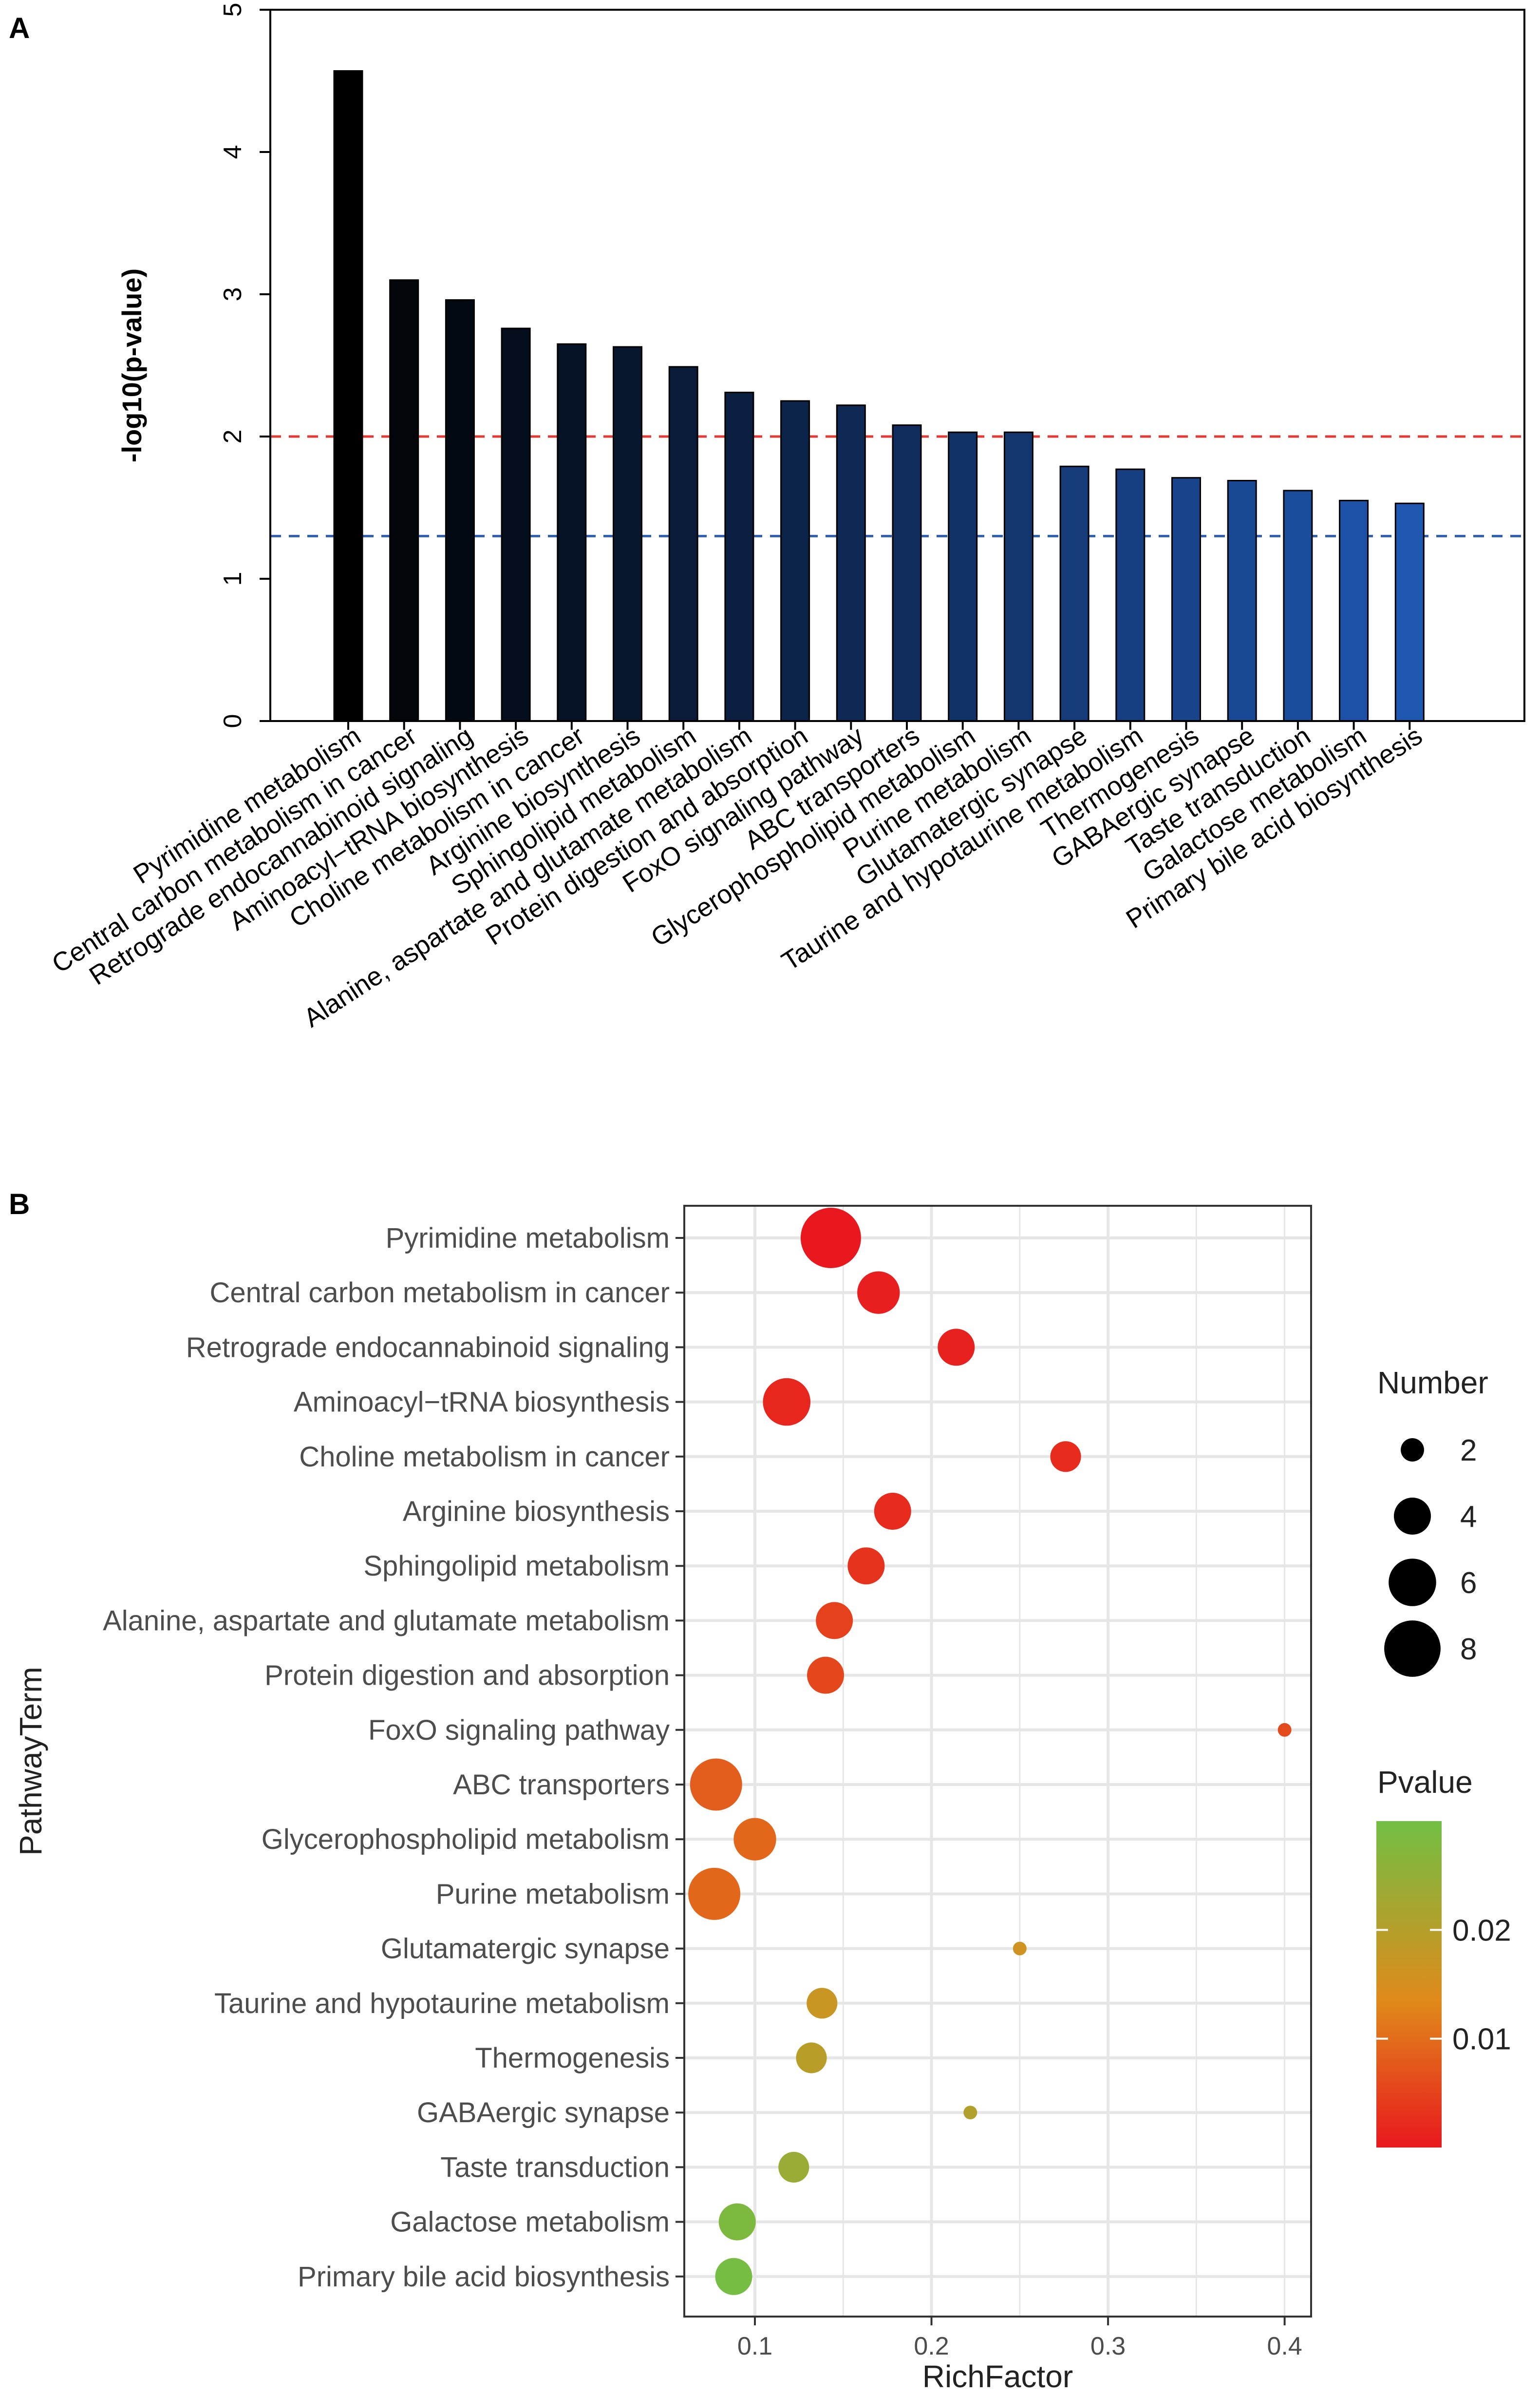 This screenshot has height=2395, width=1540. Describe the element at coordinates (1481, 1930) in the screenshot. I see `colorbar-tick-label: 0.02` at that location.